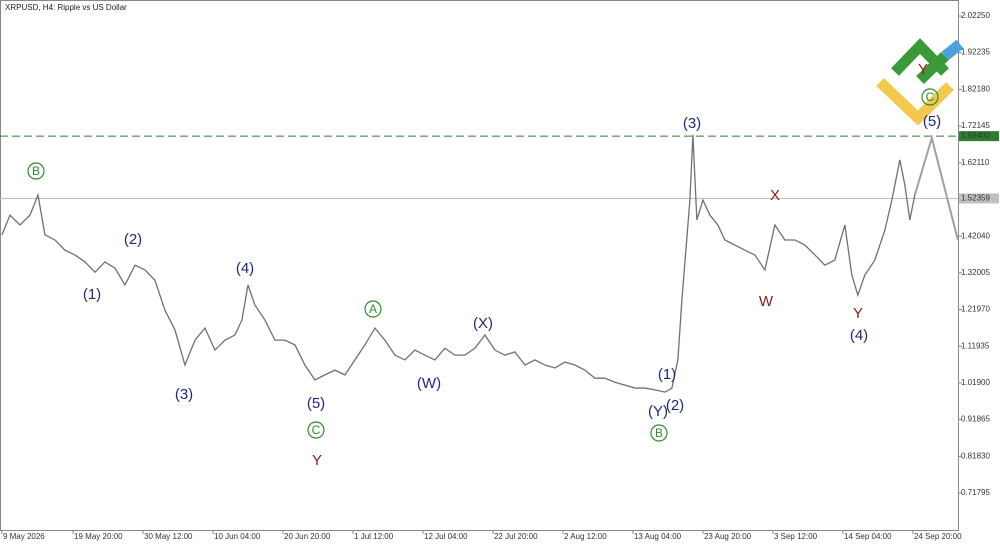  Describe the element at coordinates (975, 492) in the screenshot. I see `y-tick-label: 0.71795` at that location.